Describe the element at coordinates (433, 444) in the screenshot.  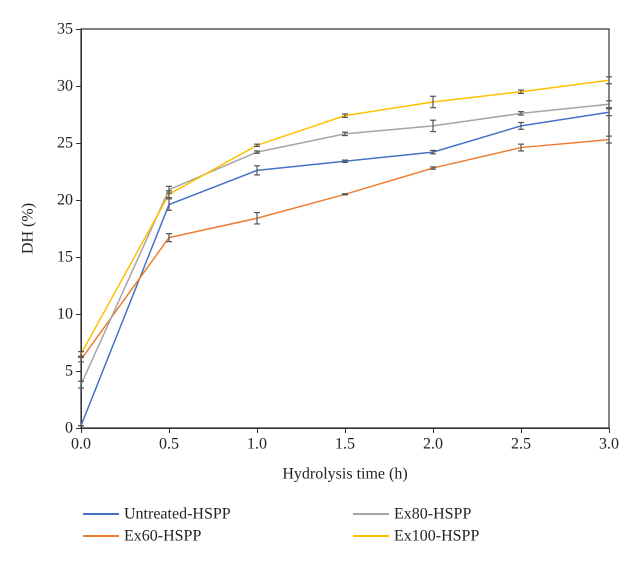
I see `x-tick-label: 2.0` at that location.